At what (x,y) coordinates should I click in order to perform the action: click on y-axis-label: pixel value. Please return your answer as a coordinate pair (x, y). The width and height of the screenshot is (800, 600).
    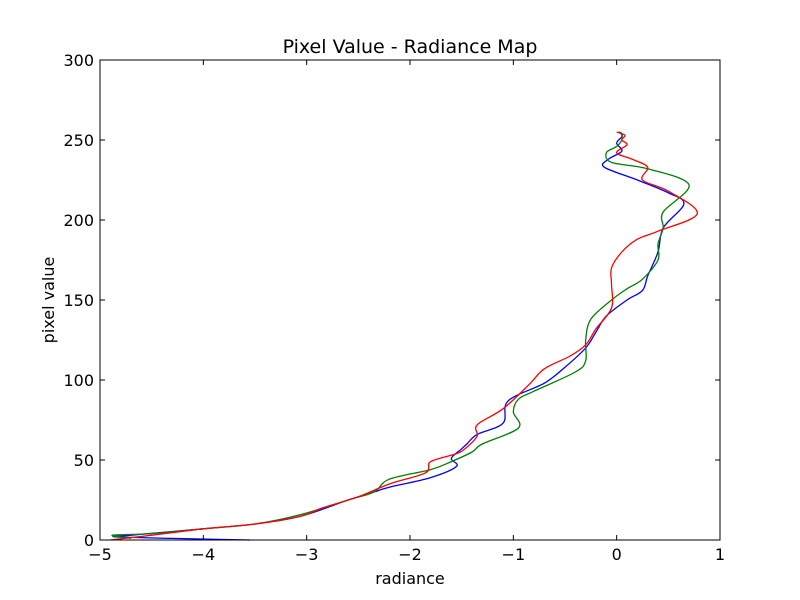
    Looking at the image, I should click on (48, 300).